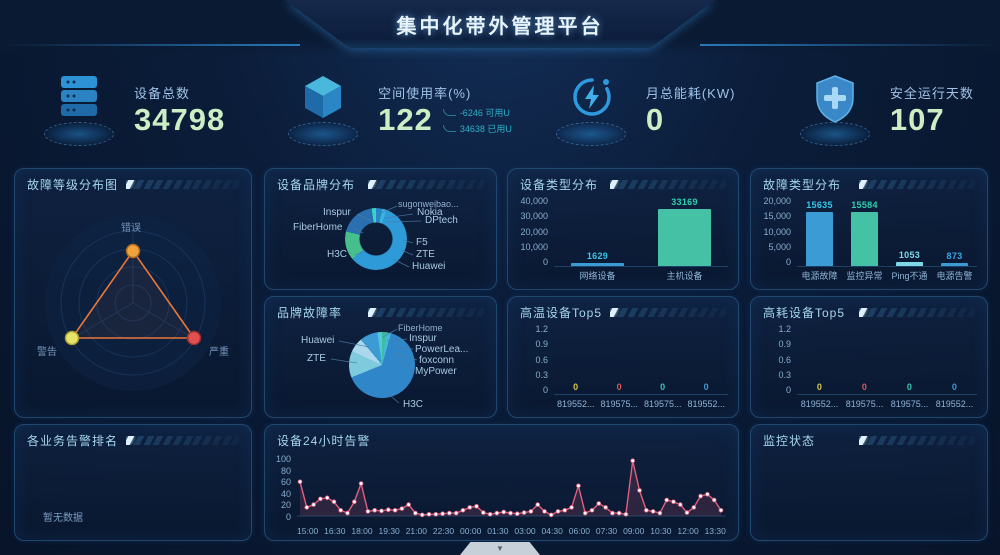 The width and height of the screenshot is (1000, 555). I want to click on shield-icon, so click(835, 110).